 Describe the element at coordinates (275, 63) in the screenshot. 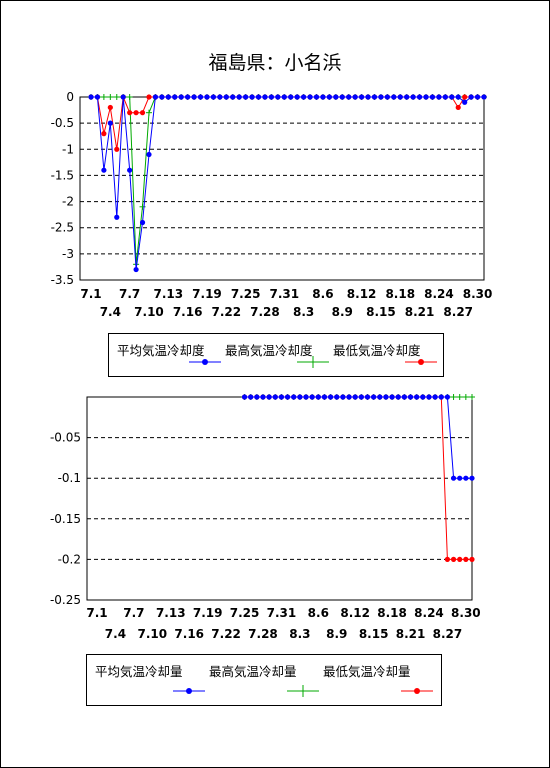

I see `page-title: 福島県：小名浜` at that location.